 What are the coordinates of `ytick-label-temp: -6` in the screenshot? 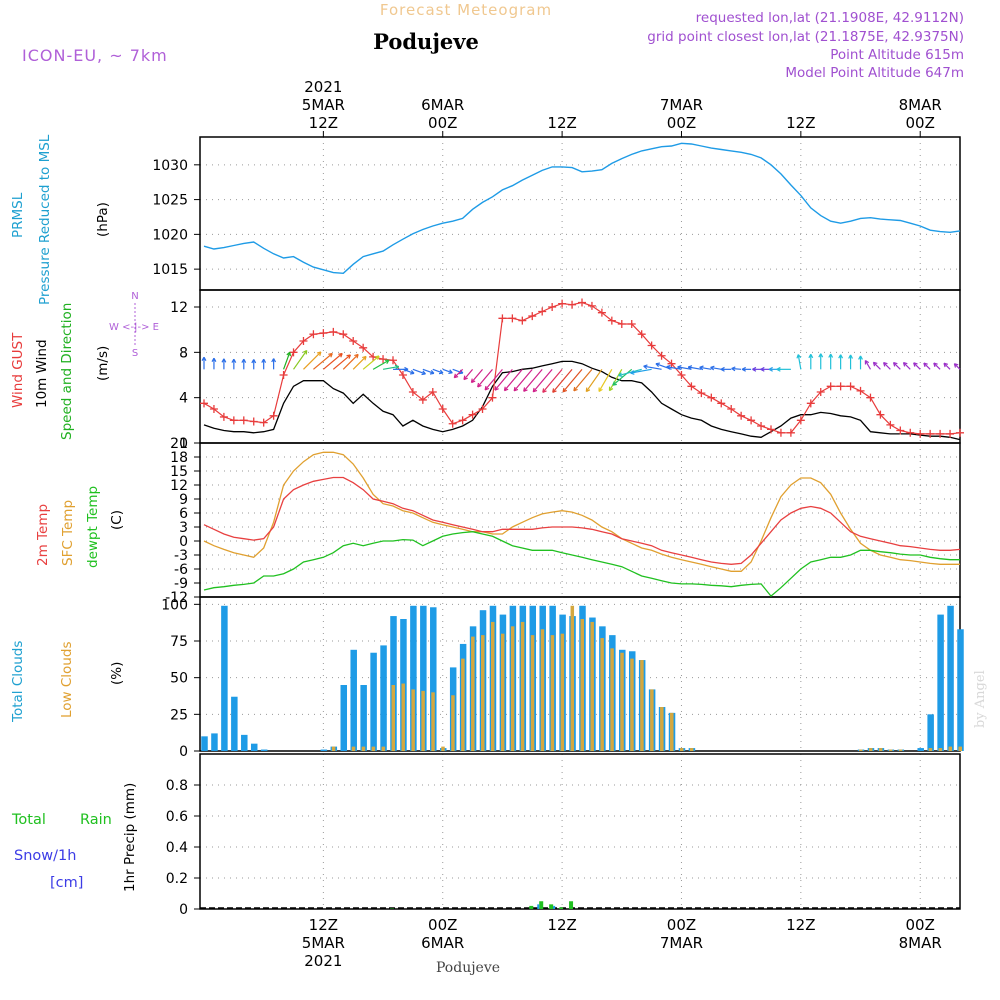 It's located at (181, 570).